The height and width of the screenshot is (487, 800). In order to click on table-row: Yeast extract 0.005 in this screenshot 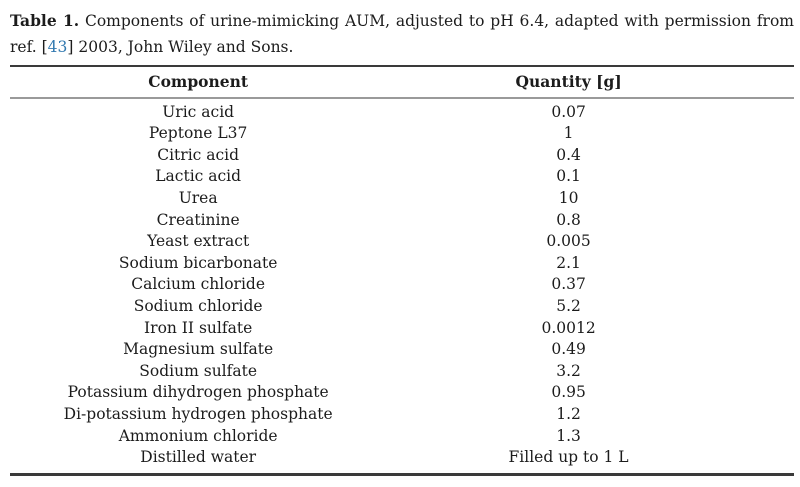, I will do `click(402, 242)`.